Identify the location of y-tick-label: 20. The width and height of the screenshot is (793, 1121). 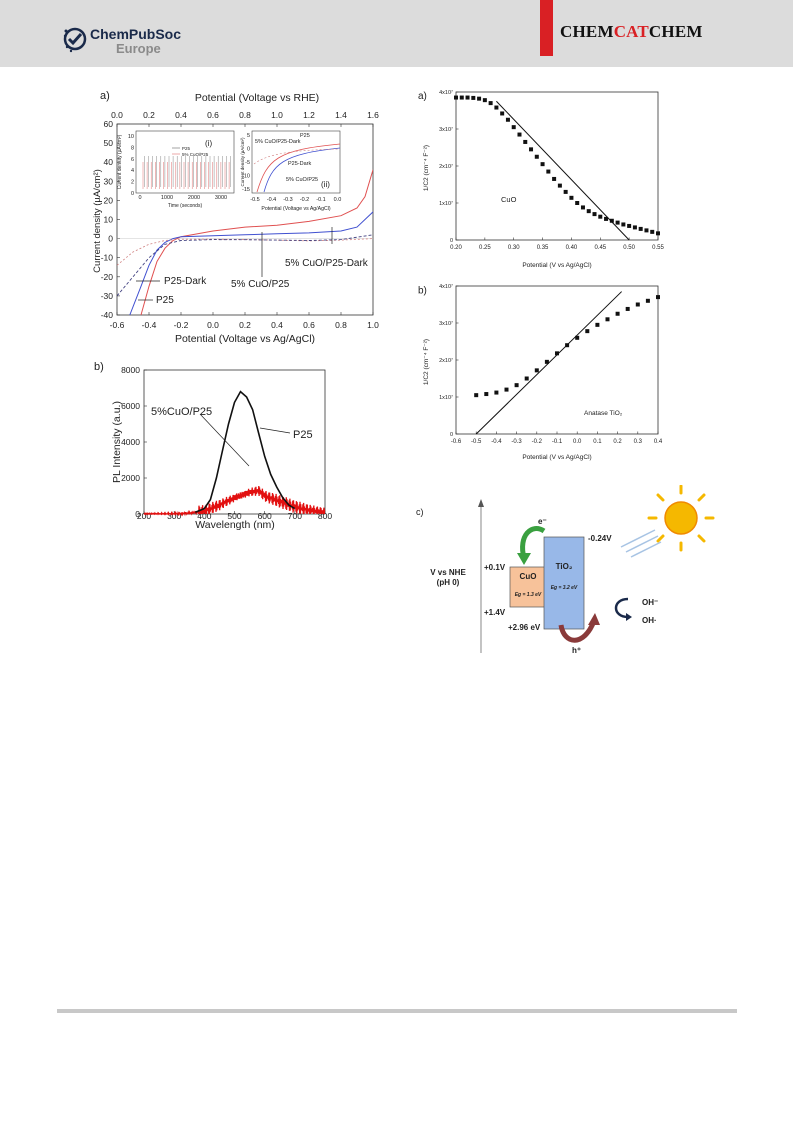
(109, 200).